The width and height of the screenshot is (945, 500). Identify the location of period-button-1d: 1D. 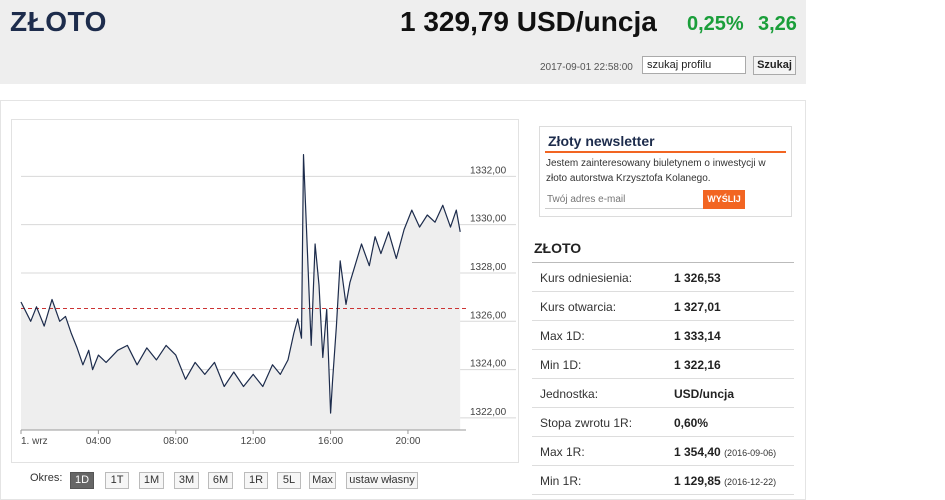
(82, 480).